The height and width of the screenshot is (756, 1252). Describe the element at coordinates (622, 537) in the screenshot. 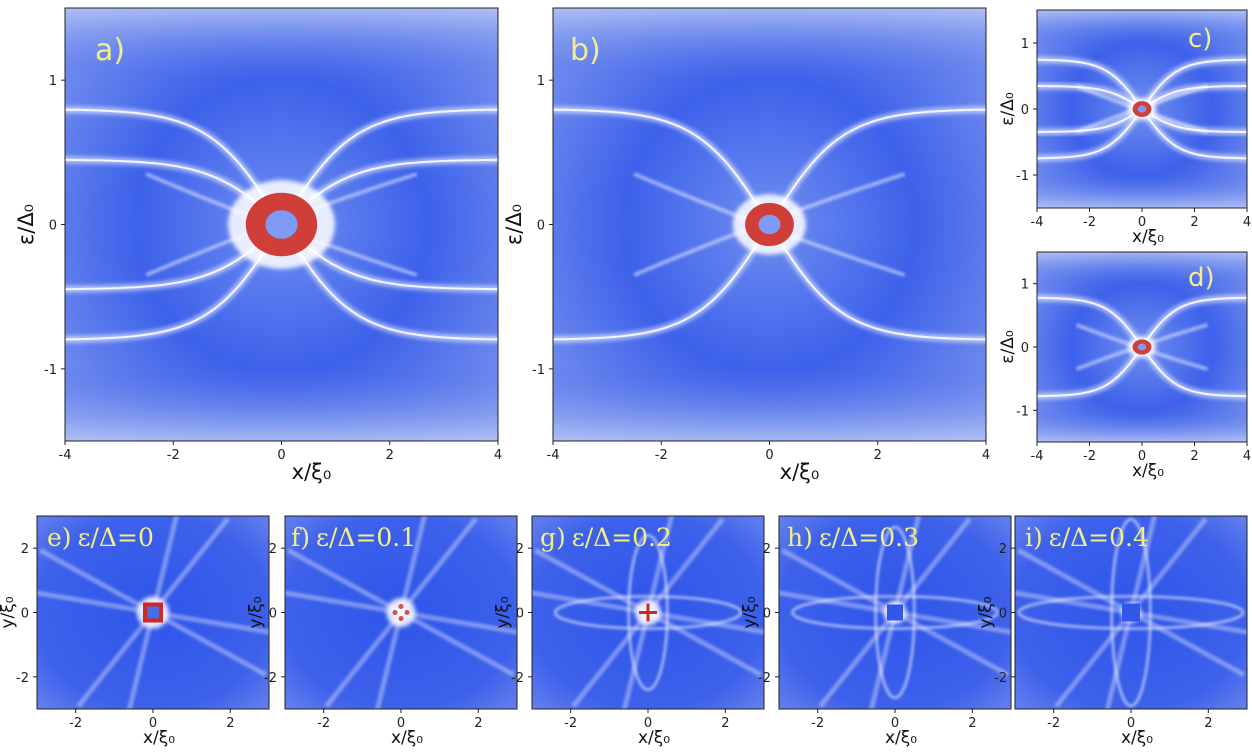

I see `energy-label: ε/Δ=0.2` at that location.